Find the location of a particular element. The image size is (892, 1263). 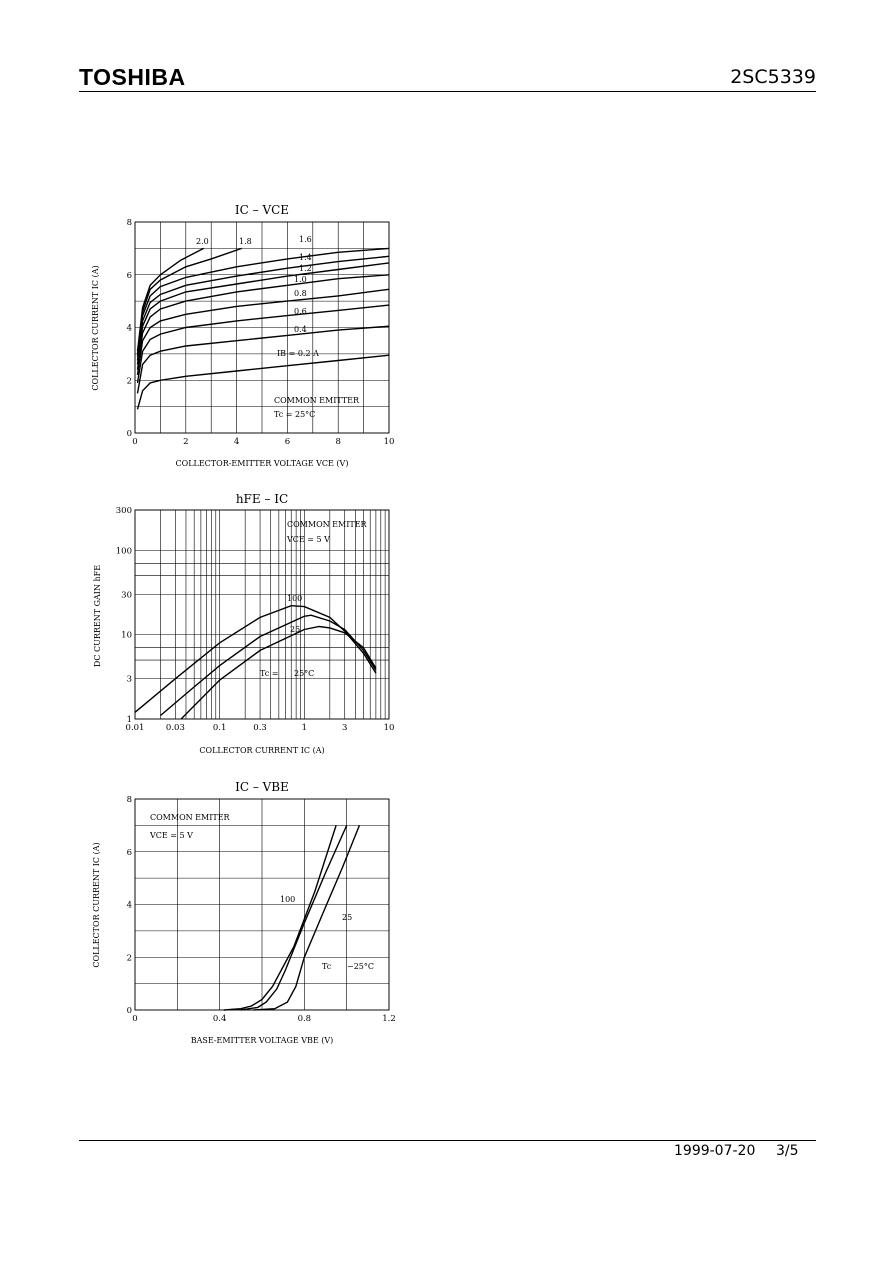

y-tick-label: 10 is located at coordinates (126, 636).